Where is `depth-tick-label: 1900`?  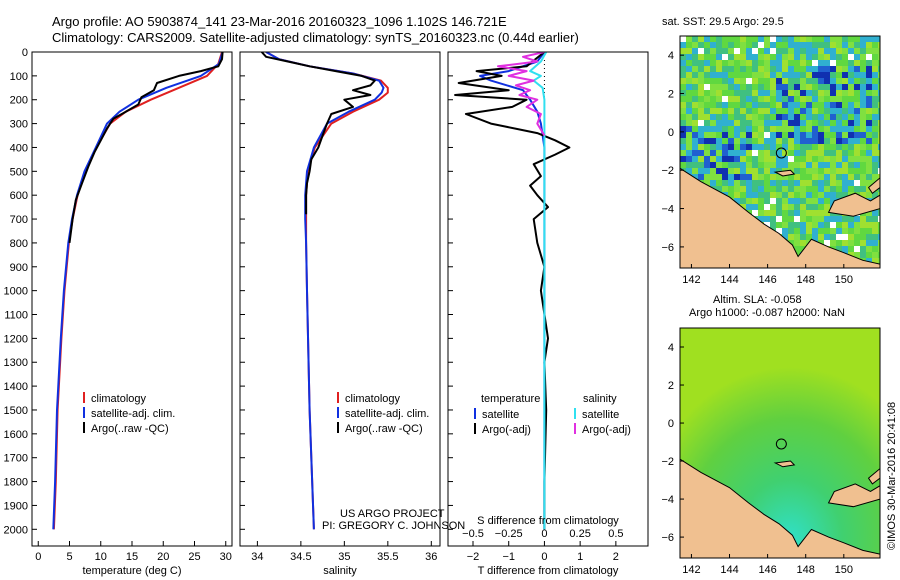 depth-tick-label: 1900 is located at coordinates (16, 506).